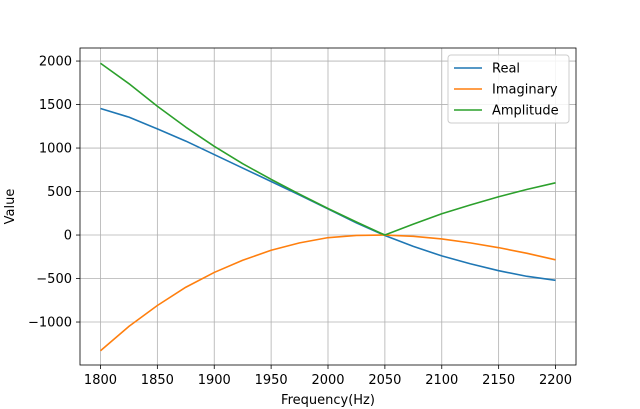  Describe the element at coordinates (555, 380) in the screenshot. I see `x-tick-label: 2200` at that location.